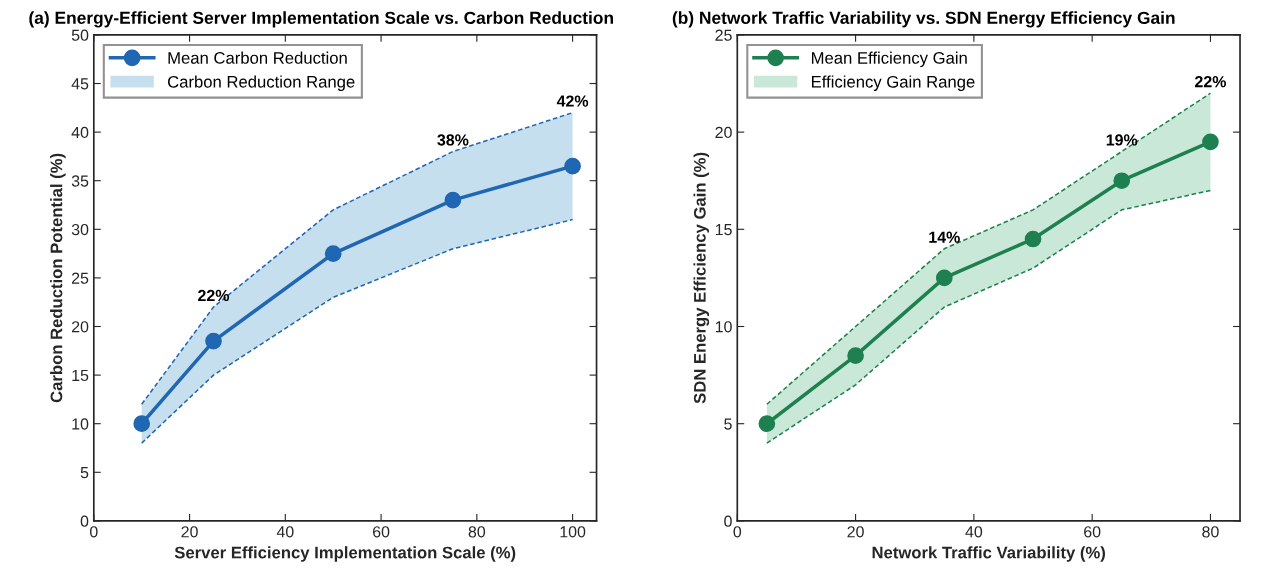 This screenshot has width=1285, height=582. I want to click on legend-label: Efficiency Gain Range, so click(893, 83).